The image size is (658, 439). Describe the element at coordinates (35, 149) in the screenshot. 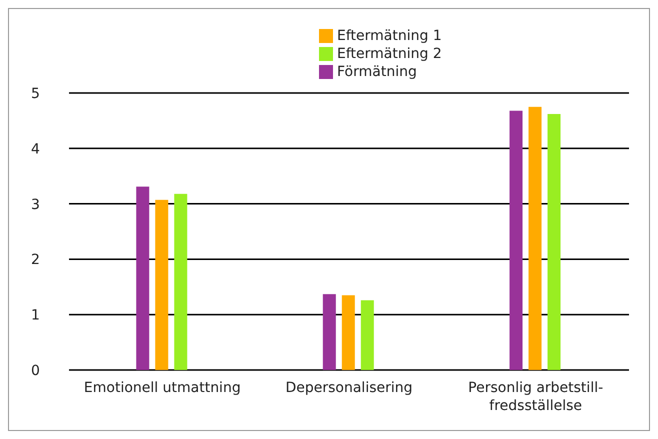

I see `y-tick-label: 4` at that location.